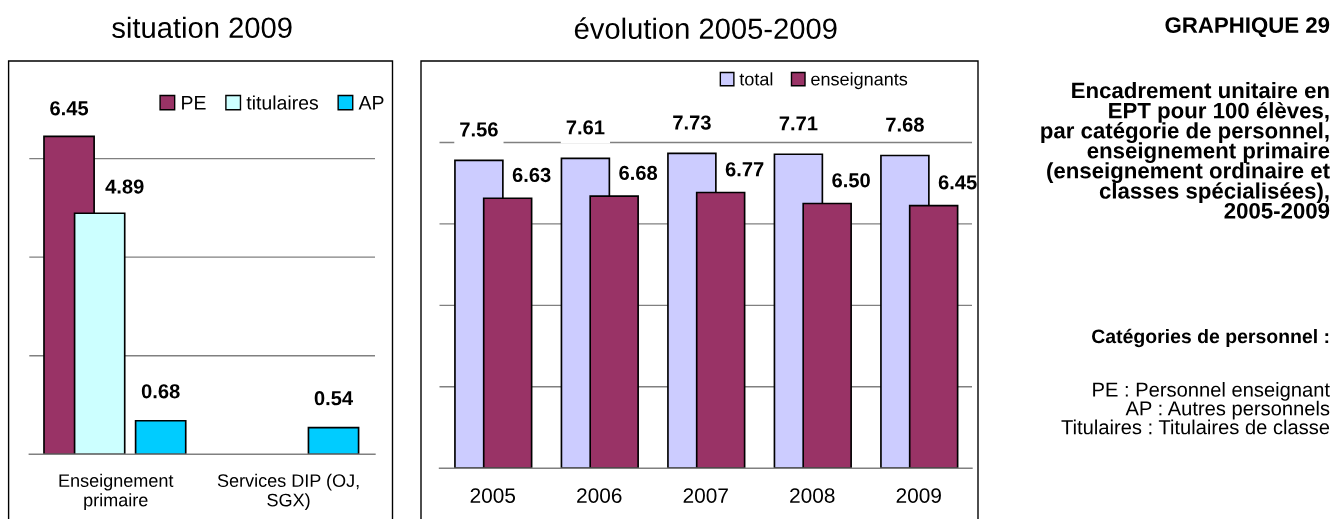 The width and height of the screenshot is (1334, 519). Describe the element at coordinates (194, 103) in the screenshot. I see `legend-label: PE` at that location.